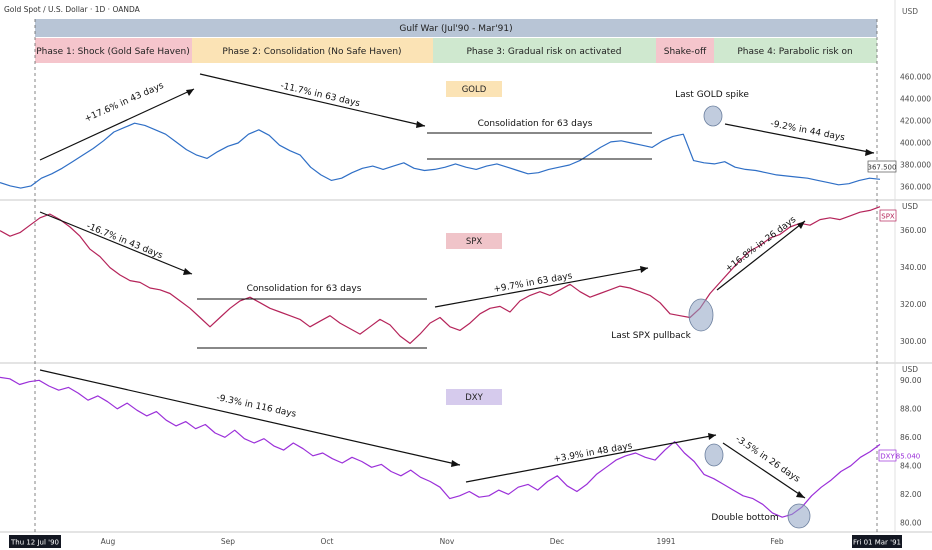 Image resolution: width=932 pixels, height=550 pixels. Describe the element at coordinates (869, 152) in the screenshot. I see `gold-arrow-final-head` at that location.